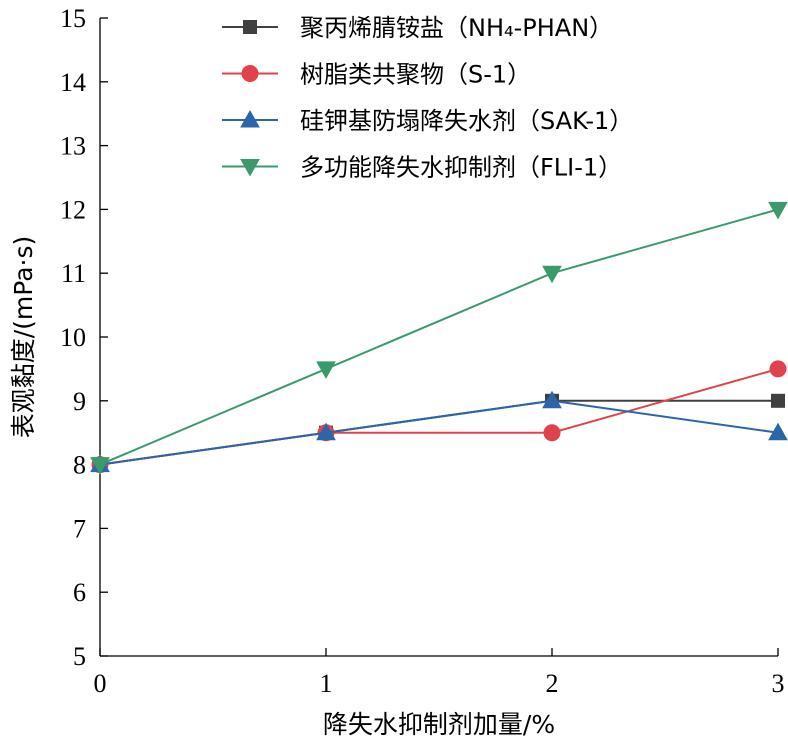 The image size is (788, 751). What do you see at coordinates (100, 683) in the screenshot?
I see `x-tick-label: 0` at bounding box center [100, 683].